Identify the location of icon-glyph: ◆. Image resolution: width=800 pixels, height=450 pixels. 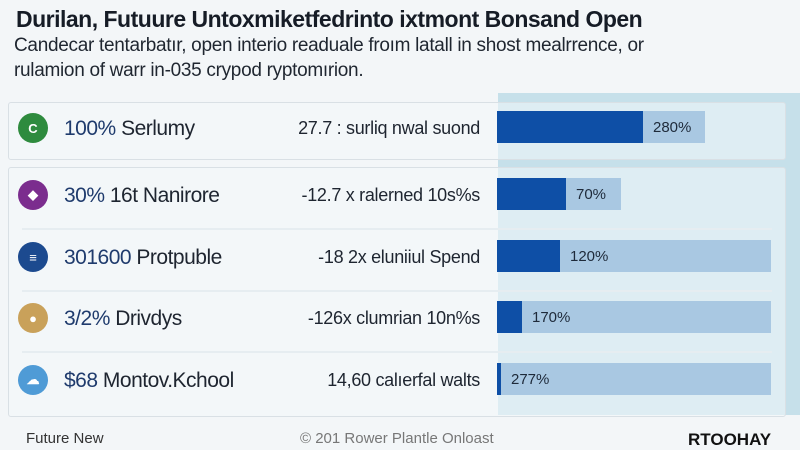
(33, 194).